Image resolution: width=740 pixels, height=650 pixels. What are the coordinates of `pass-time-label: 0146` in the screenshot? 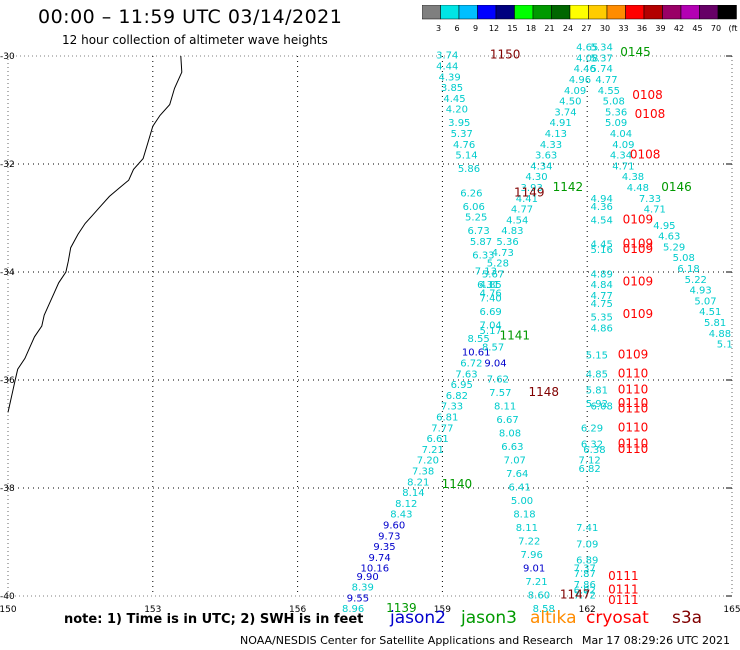 It's located at (676, 187).